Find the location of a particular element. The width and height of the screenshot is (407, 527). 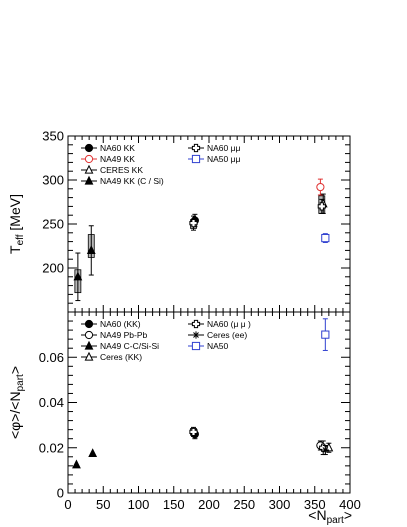

legend-label: Ceres (ee) is located at coordinates (227, 335).